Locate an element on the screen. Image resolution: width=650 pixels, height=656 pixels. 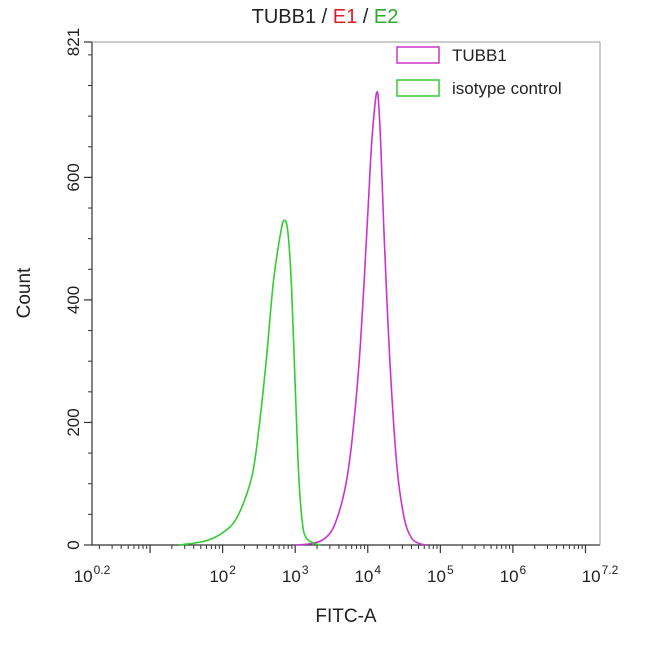
y-tick-label: 0 is located at coordinates (73, 544).